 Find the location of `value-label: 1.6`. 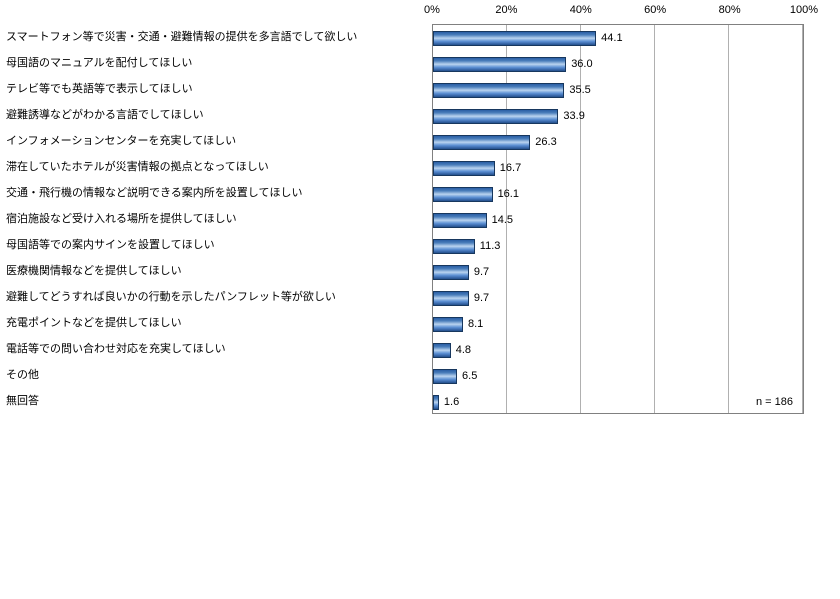

value-label: 1.6 is located at coordinates (451, 402).